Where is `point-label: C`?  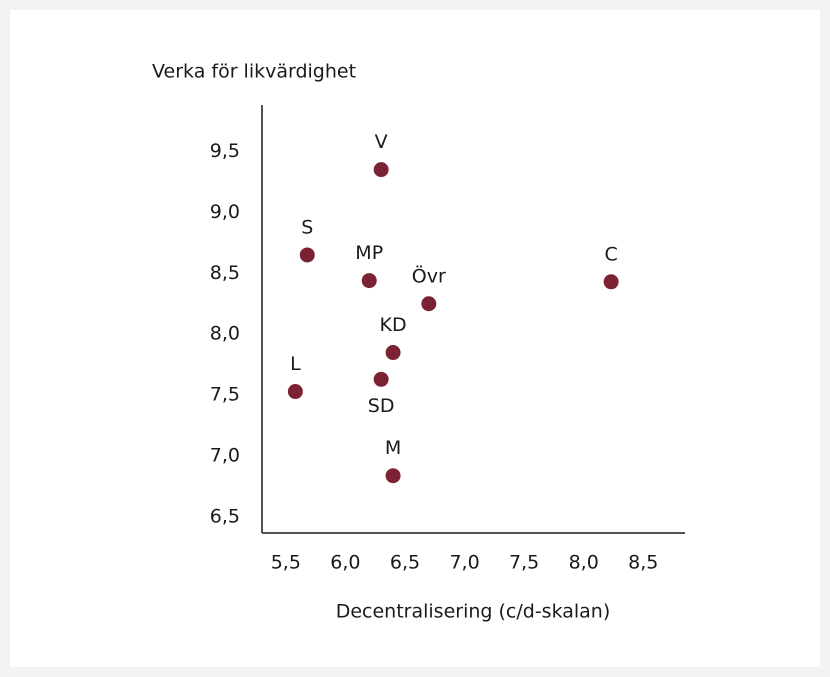
point-label: C is located at coordinates (610, 254).